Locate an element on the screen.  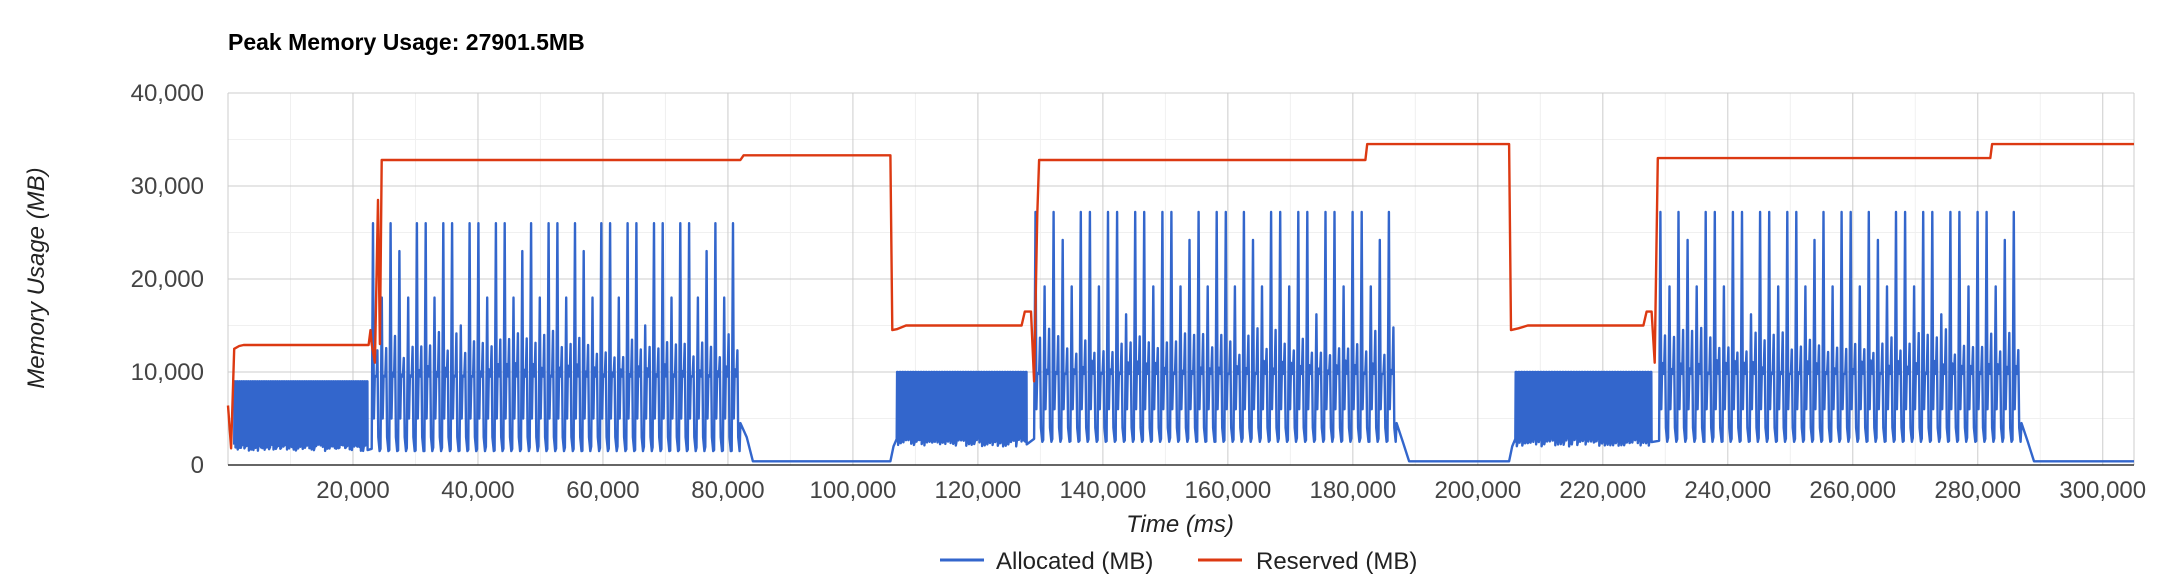
x-tick-label: 240,000 is located at coordinates (1727, 490).